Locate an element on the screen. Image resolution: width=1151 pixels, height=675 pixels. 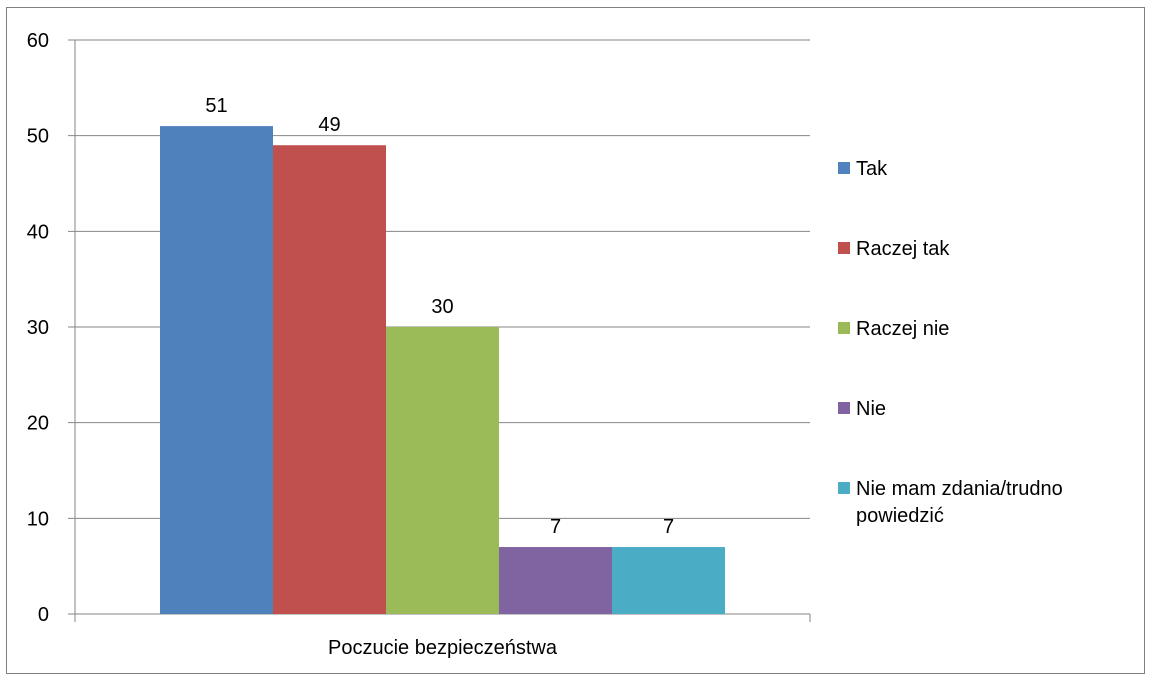
x-category-label: Poczucie bezpieczeństwa is located at coordinates (443, 648).